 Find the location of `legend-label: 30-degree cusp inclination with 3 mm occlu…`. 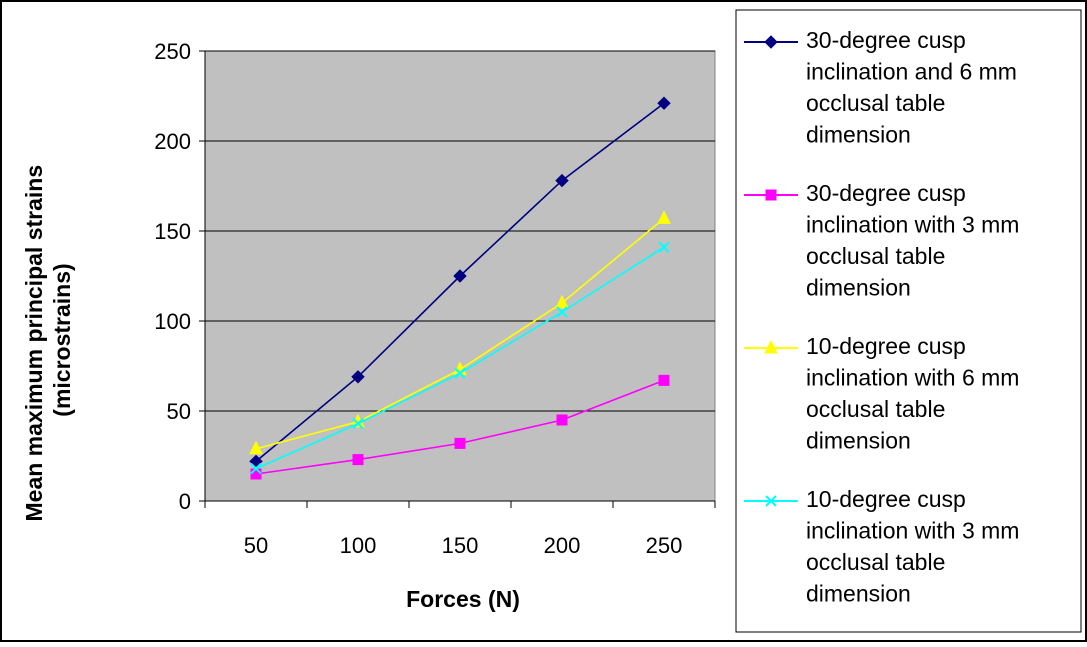

legend-label: 30-degree cusp inclination with 3 mm occlu… is located at coordinates (912, 240).